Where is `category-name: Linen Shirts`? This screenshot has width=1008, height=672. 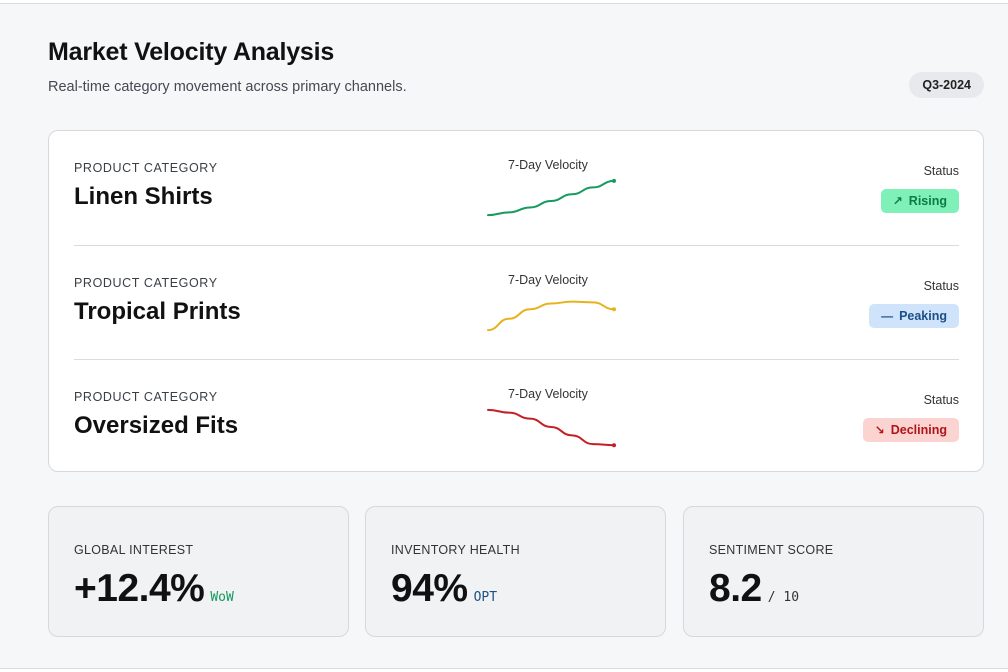
category-name: Linen Shirts is located at coordinates (143, 196).